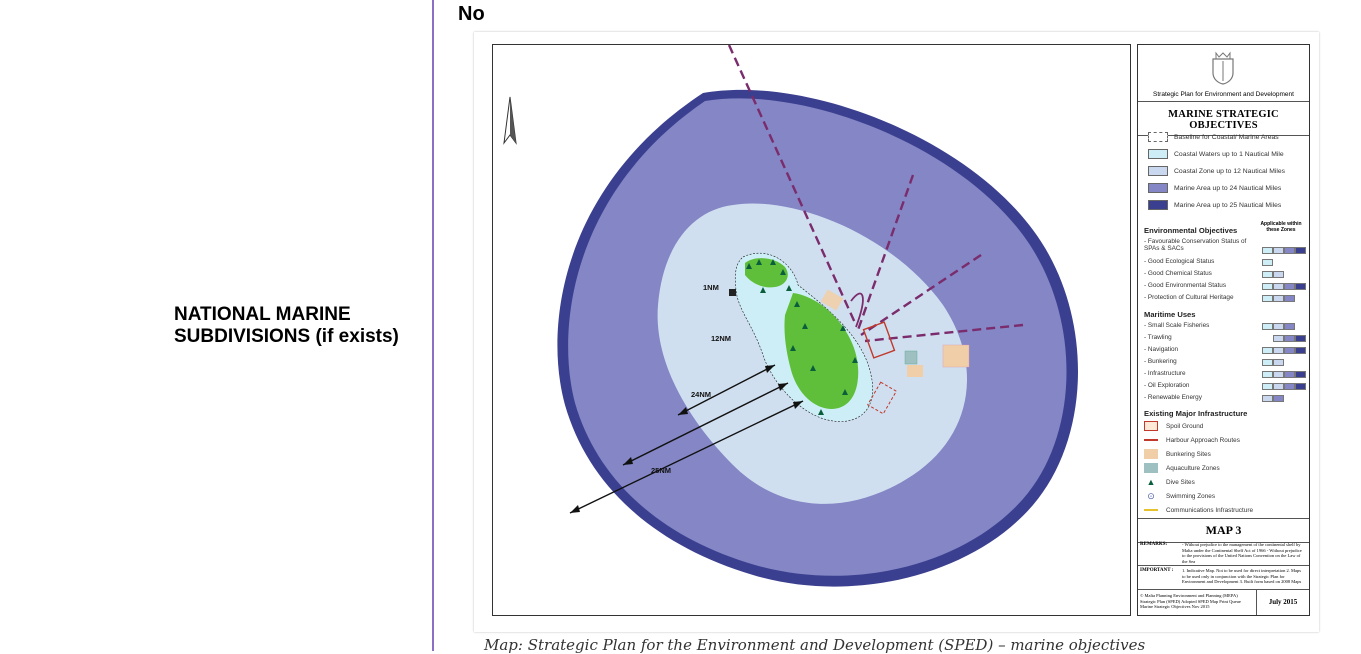 This screenshot has width=1361, height=654. Describe the element at coordinates (1282, 602) in the screenshot. I see `legend-date: July 2015` at that location.